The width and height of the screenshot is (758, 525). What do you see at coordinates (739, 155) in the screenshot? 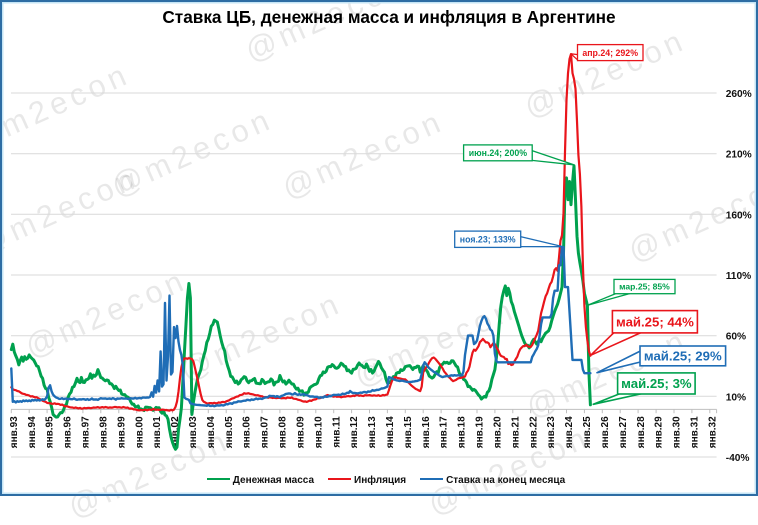
I see `svg-text: 210%` at bounding box center [739, 155].